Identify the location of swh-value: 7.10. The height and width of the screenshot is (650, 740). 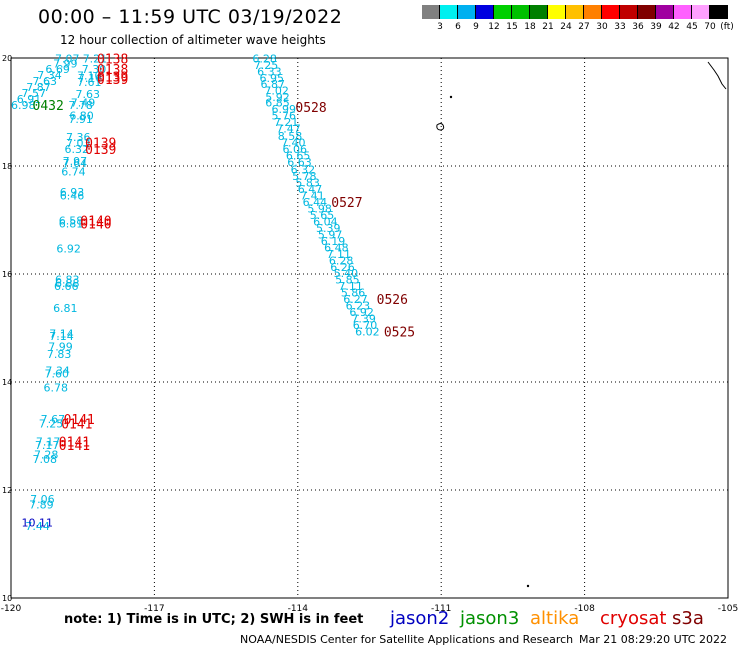
(89, 76).